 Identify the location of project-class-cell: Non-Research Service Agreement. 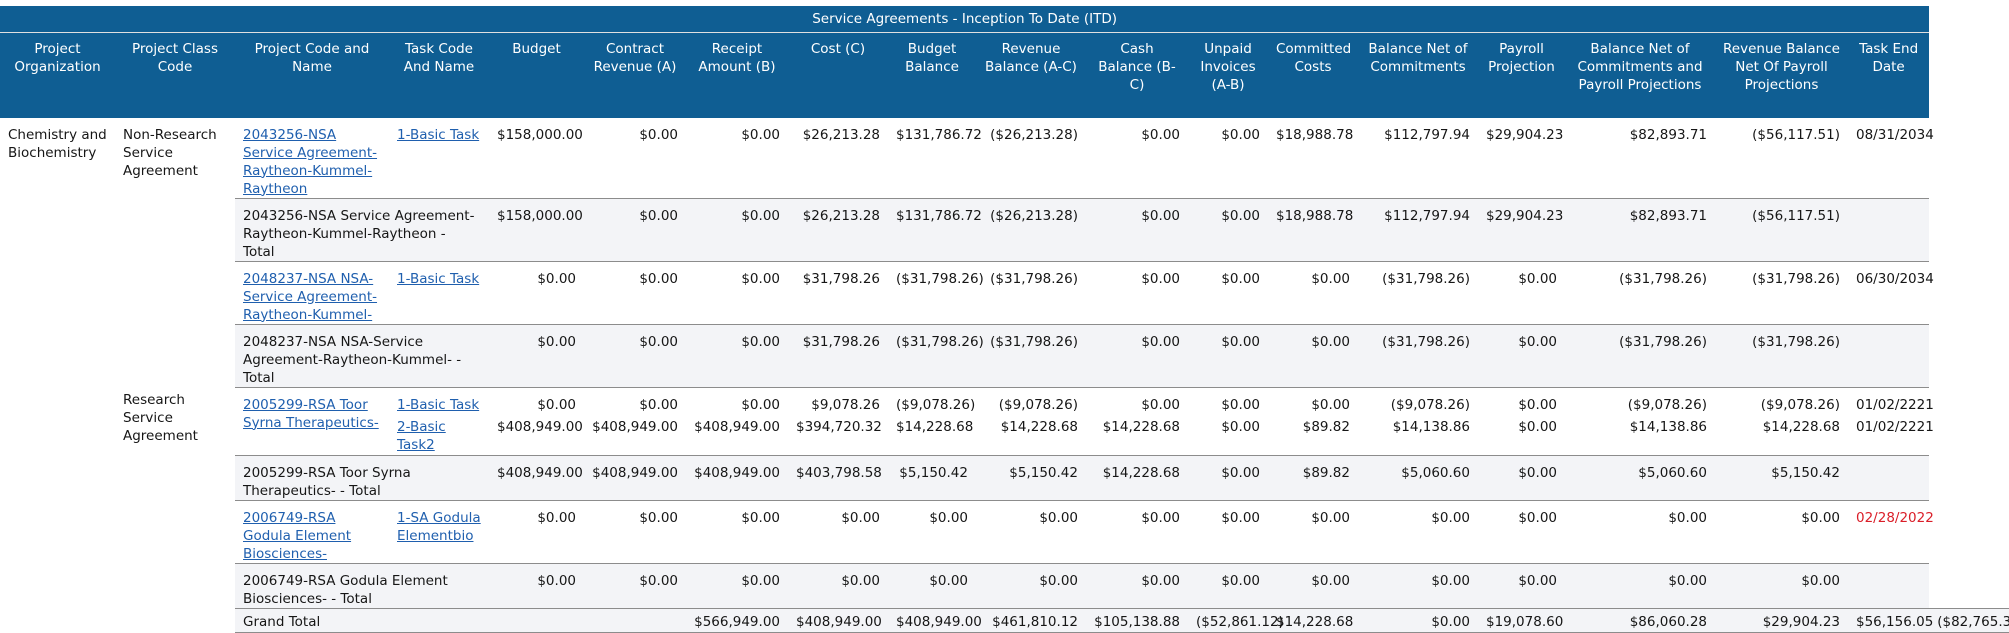
(175, 252).